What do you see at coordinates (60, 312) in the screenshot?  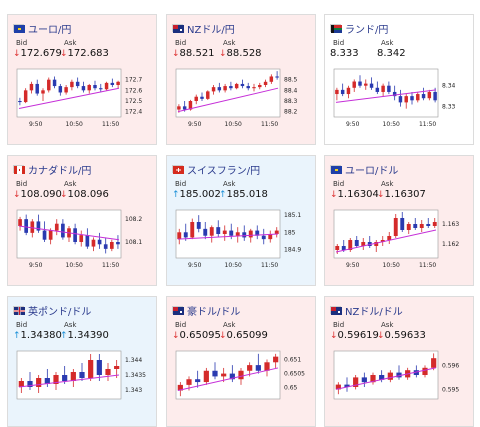 I see `pair-name: 英ポンド/ドル` at bounding box center [60, 312].